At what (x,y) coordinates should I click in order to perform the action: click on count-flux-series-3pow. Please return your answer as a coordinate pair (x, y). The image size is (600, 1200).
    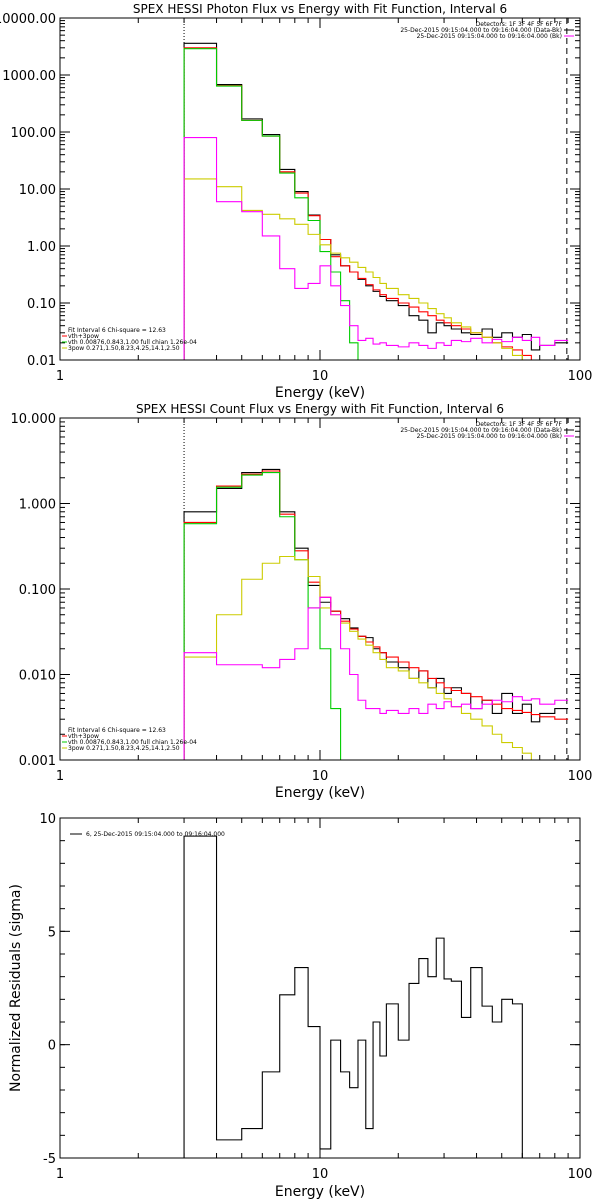
    Looking at the image, I should click on (376, 657).